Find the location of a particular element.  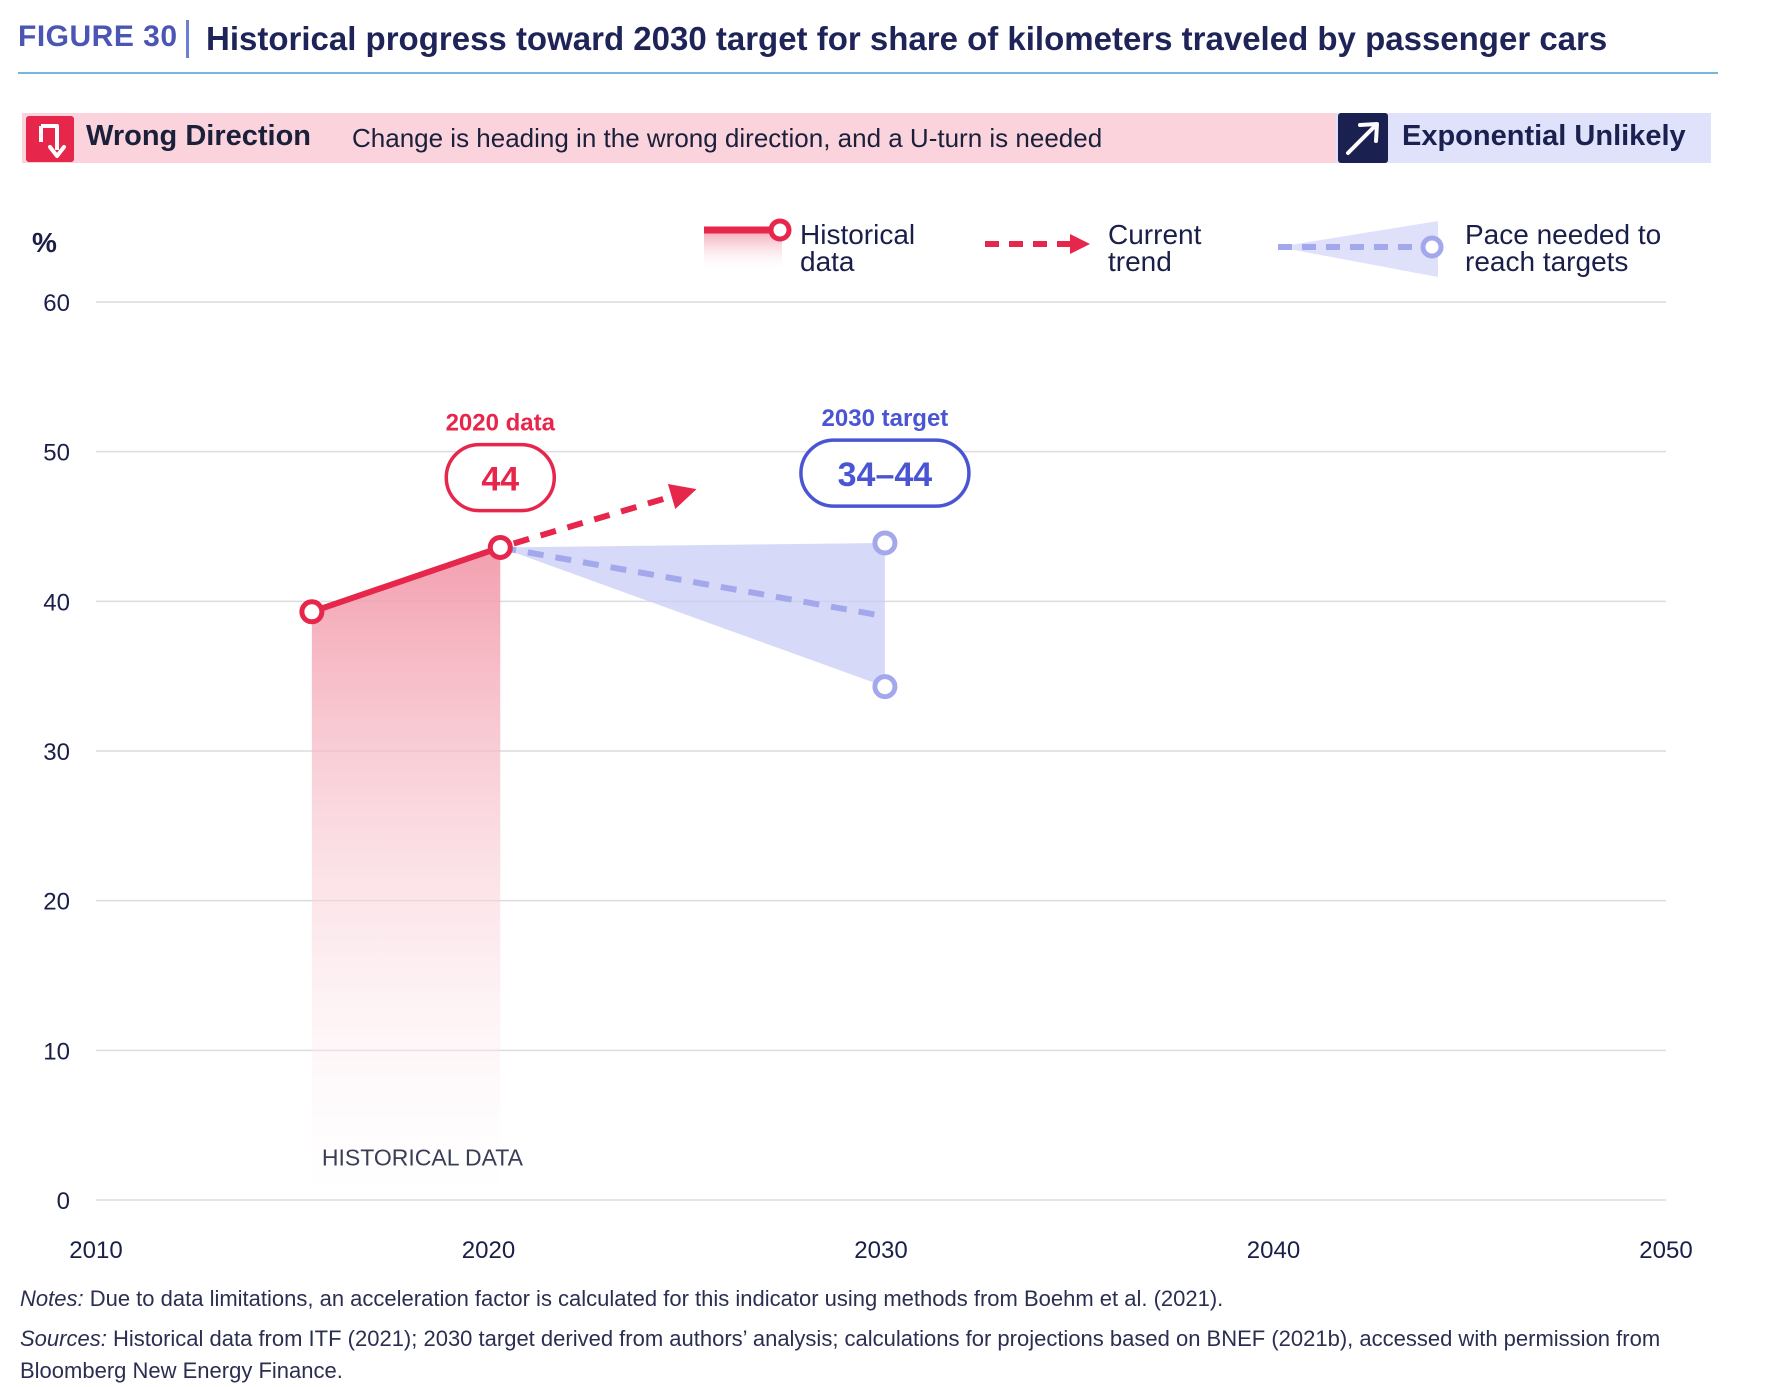

header-divider is located at coordinates (187, 39).